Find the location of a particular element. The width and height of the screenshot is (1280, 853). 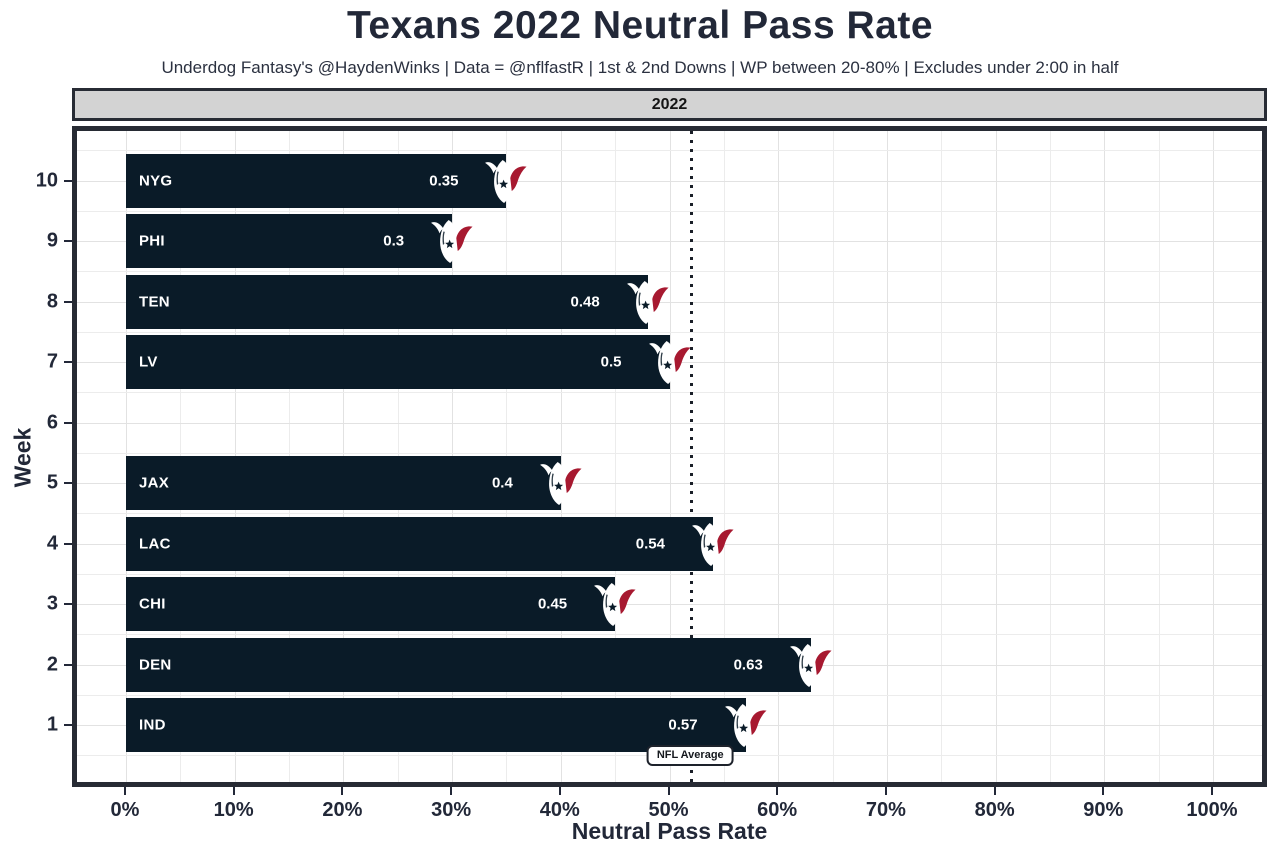

x-tick-label: 90% is located at coordinates (1103, 810).